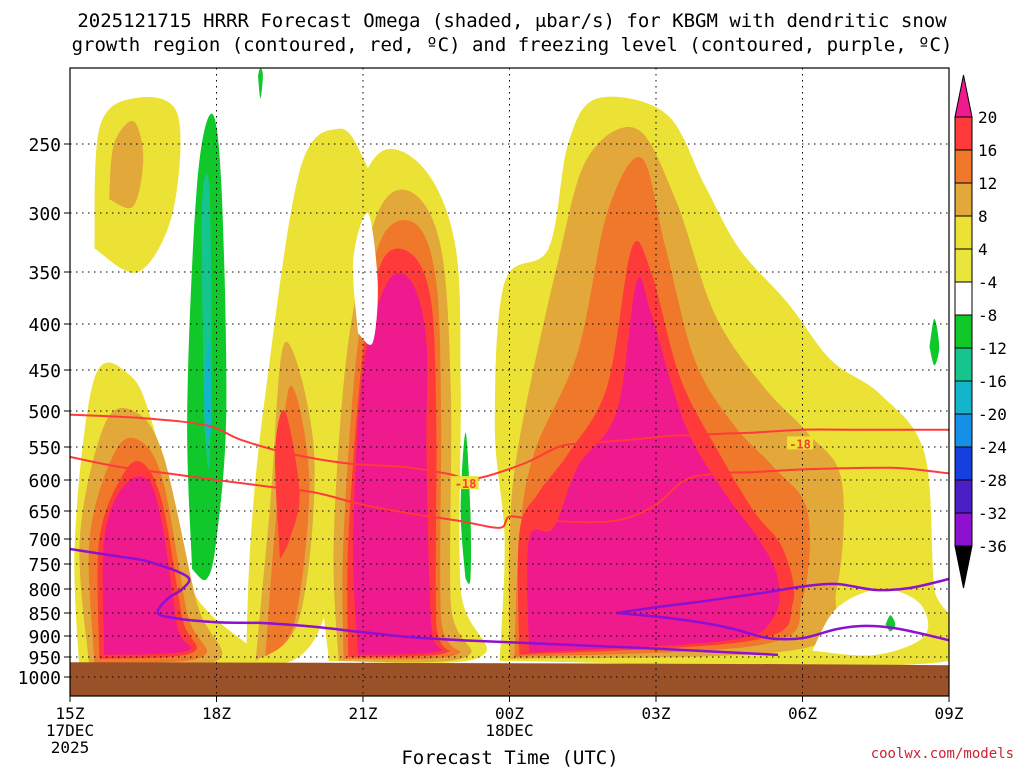 The height and width of the screenshot is (768, 1024). I want to click on y-tick-label: 450, so click(44, 371).